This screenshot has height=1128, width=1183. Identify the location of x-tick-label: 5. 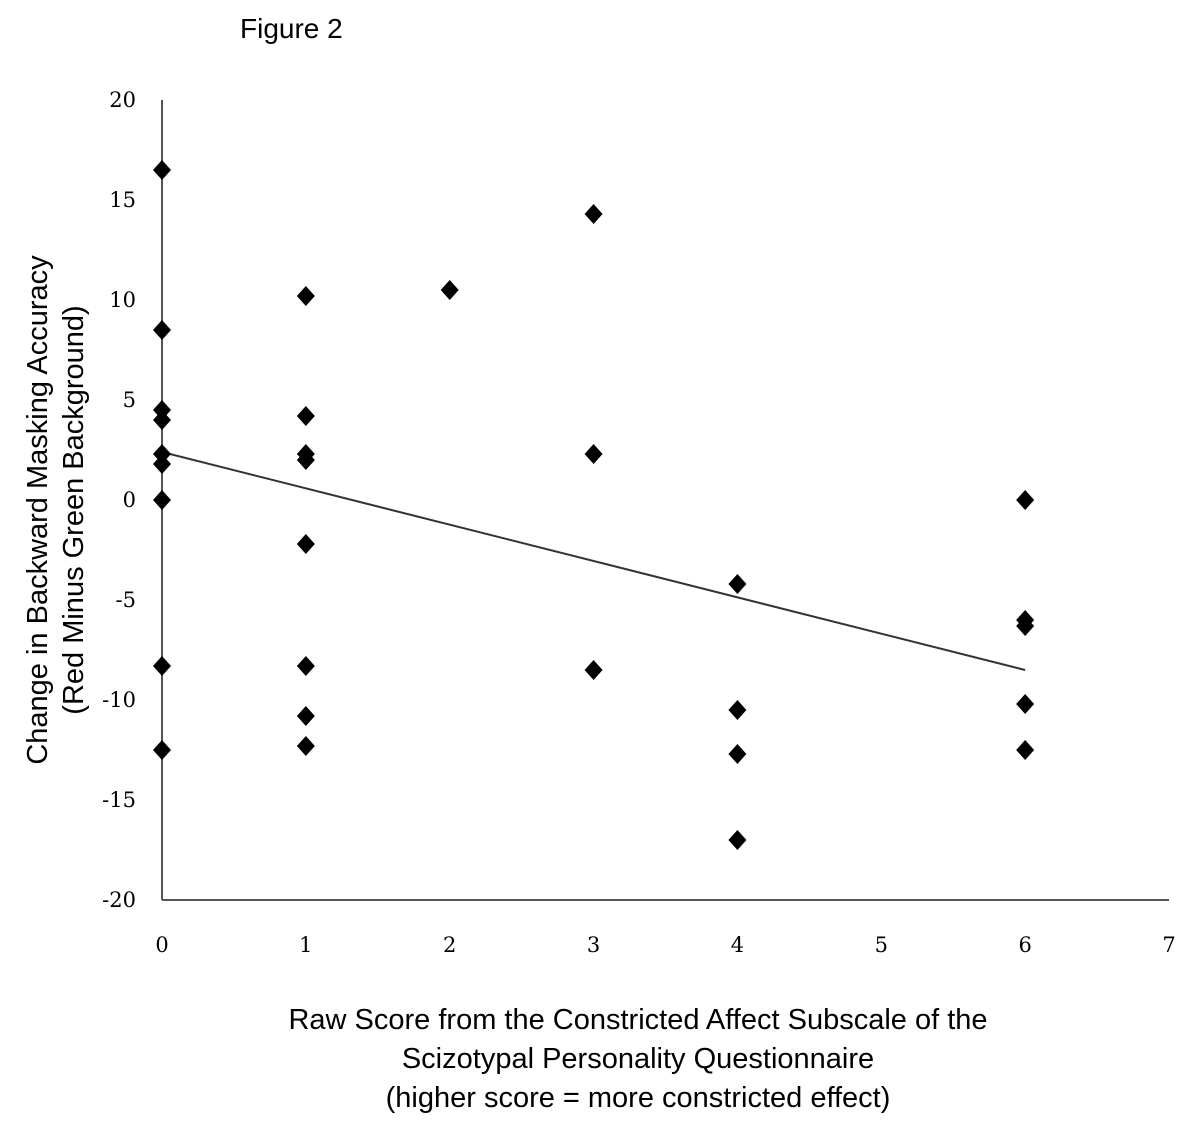
(881, 945).